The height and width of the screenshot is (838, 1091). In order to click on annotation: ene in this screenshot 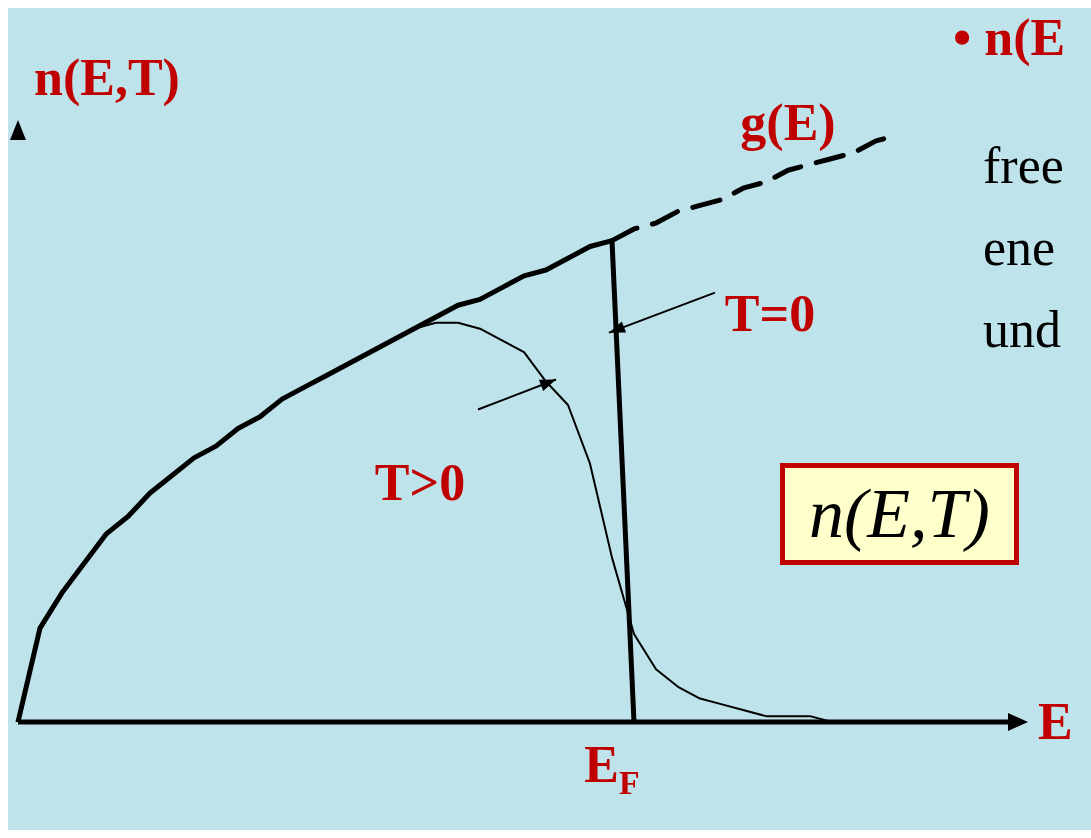, I will do `click(1019, 247)`.